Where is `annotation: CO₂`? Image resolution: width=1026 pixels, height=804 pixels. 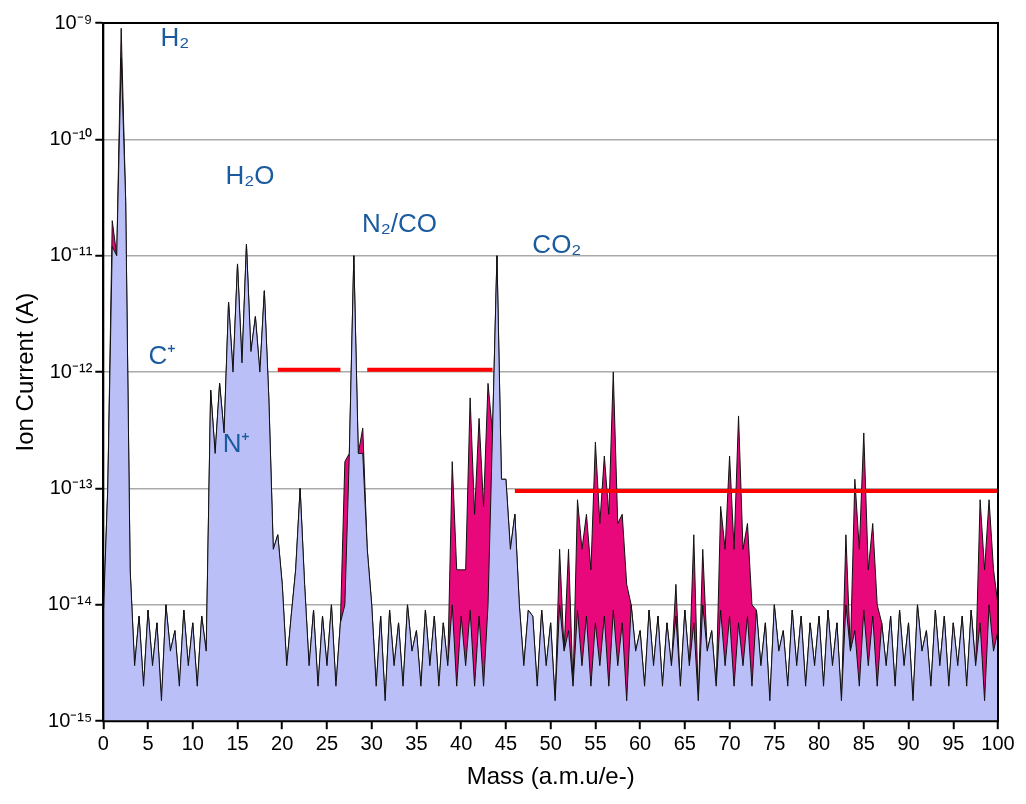 annotation: CO₂ is located at coordinates (557, 243).